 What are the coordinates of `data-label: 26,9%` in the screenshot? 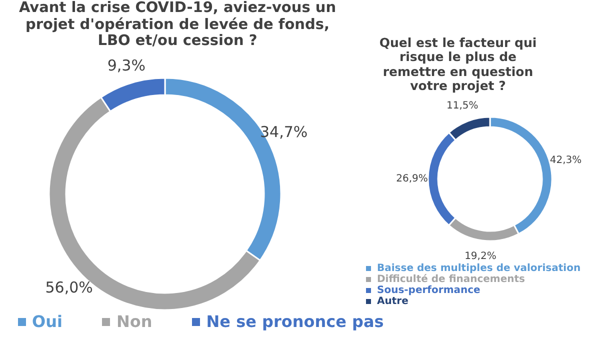 It's located at (412, 178).